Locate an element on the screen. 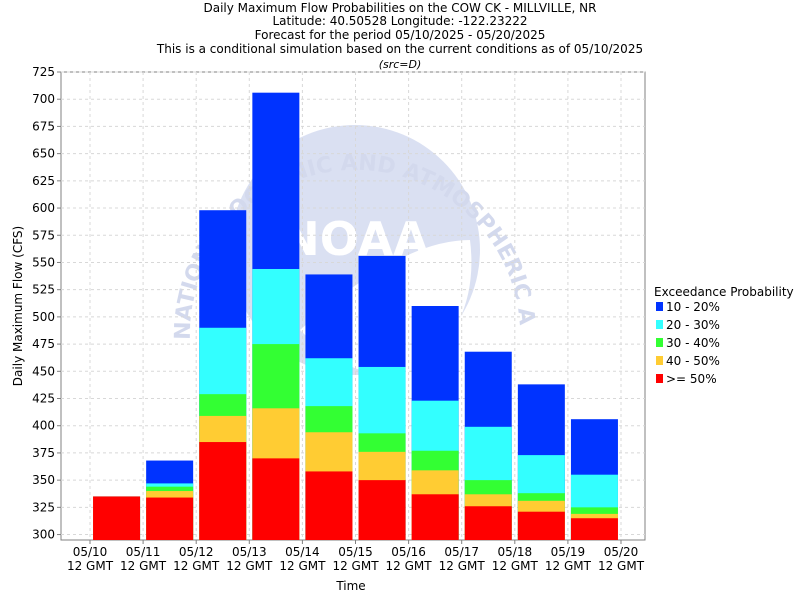 The height and width of the screenshot is (600, 800). y-tick-label: 475 is located at coordinates (43, 344).